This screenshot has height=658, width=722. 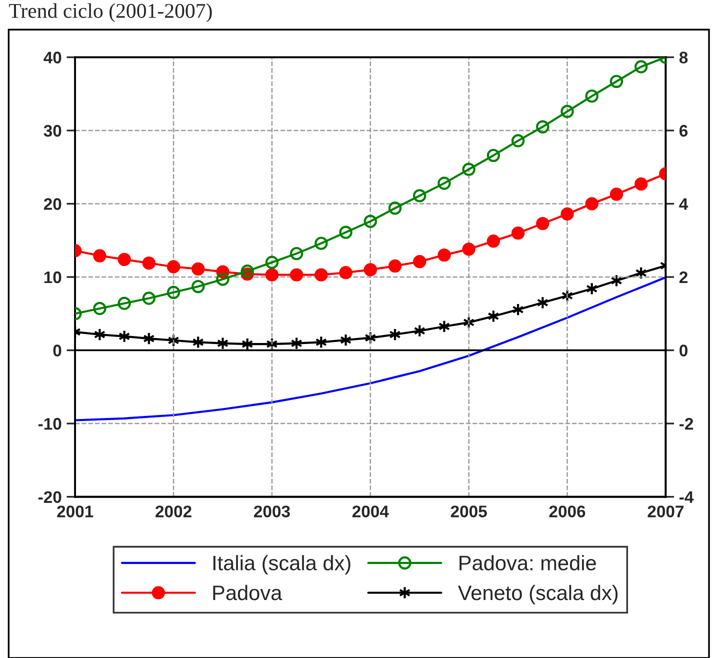 I want to click on legend-label: Padova: medie, so click(x=528, y=562).